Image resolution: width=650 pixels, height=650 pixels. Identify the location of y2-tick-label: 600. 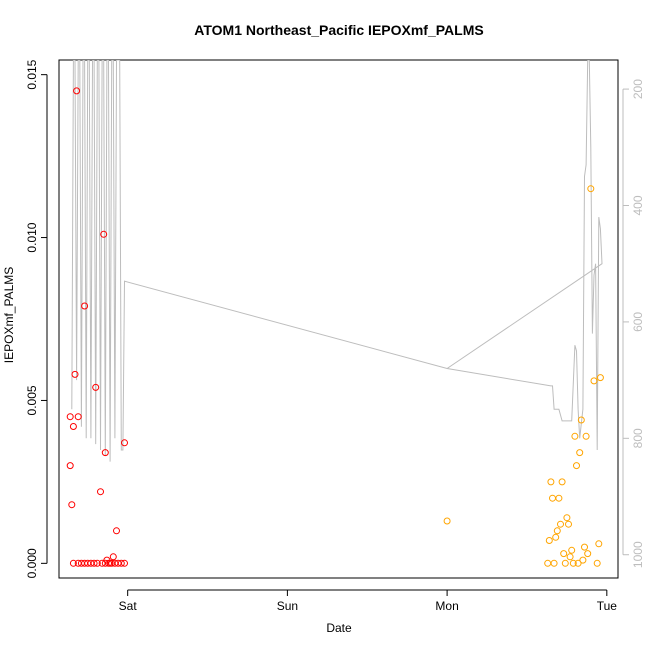
(638, 322).